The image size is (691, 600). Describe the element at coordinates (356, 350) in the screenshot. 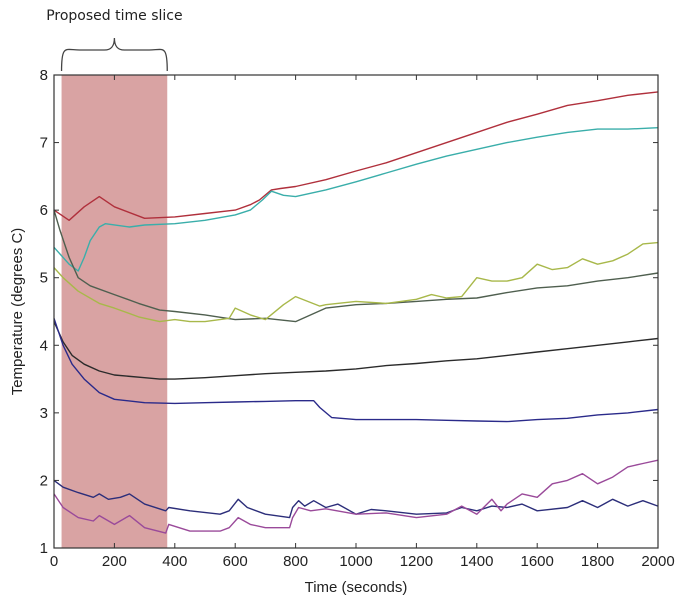

I see `series-line-black` at that location.